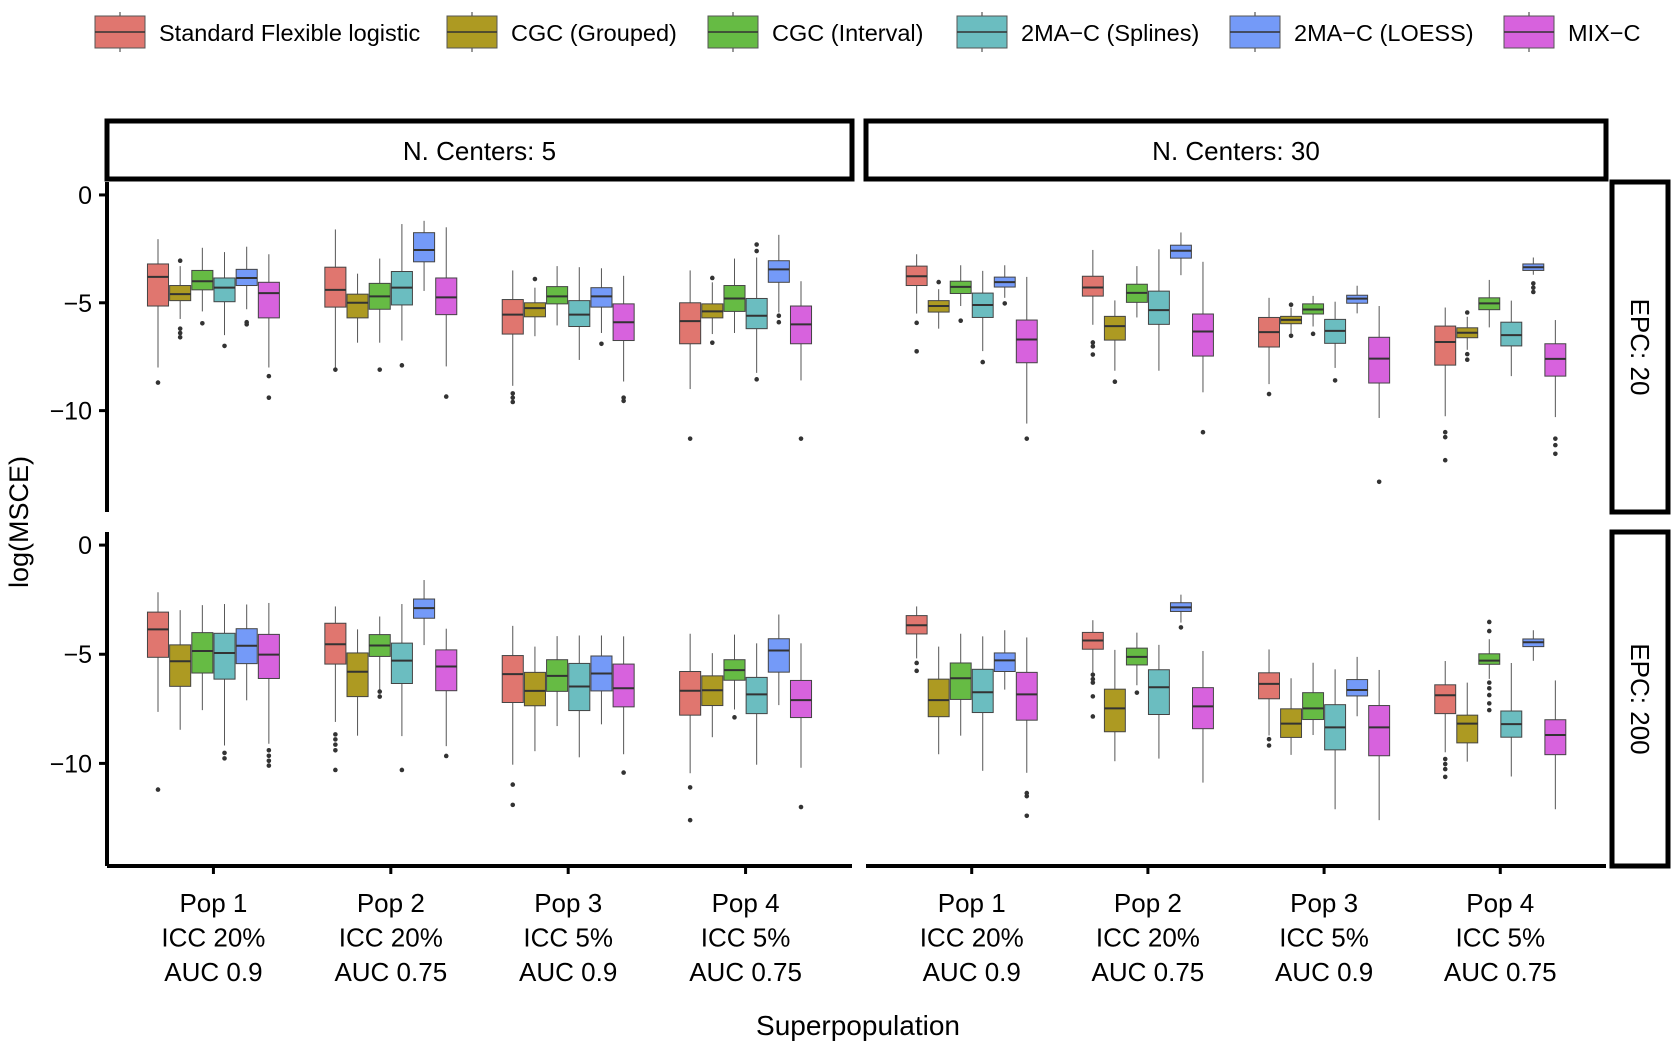 The image size is (1671, 1046). What do you see at coordinates (85, 546) in the screenshot?
I see `y-tick-label: 0` at bounding box center [85, 546].